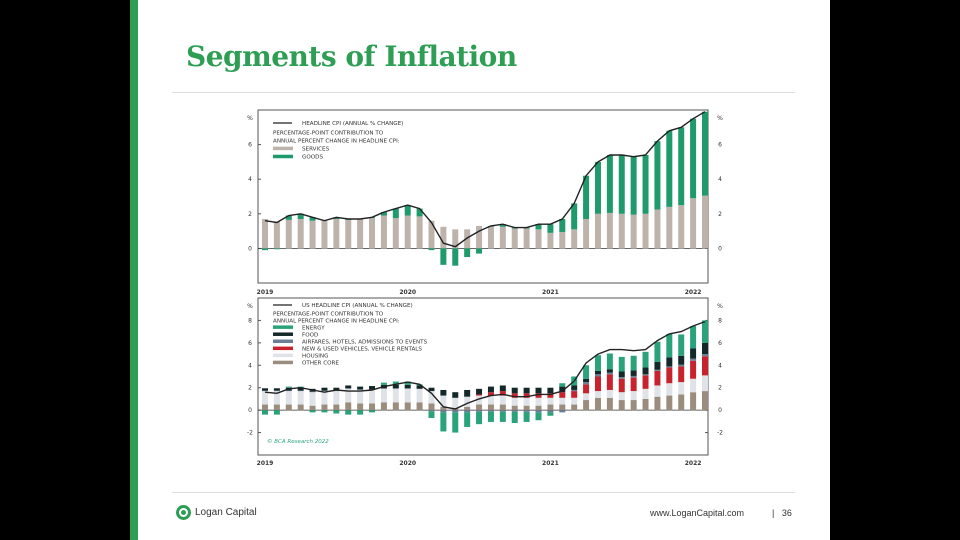 Image resolution: width=960 pixels, height=540 pixels. Describe the element at coordinates (352, 124) in the screenshot. I see `legend-line-label: HEADLINE CPI (ANNUAL % CHANGE)` at that location.